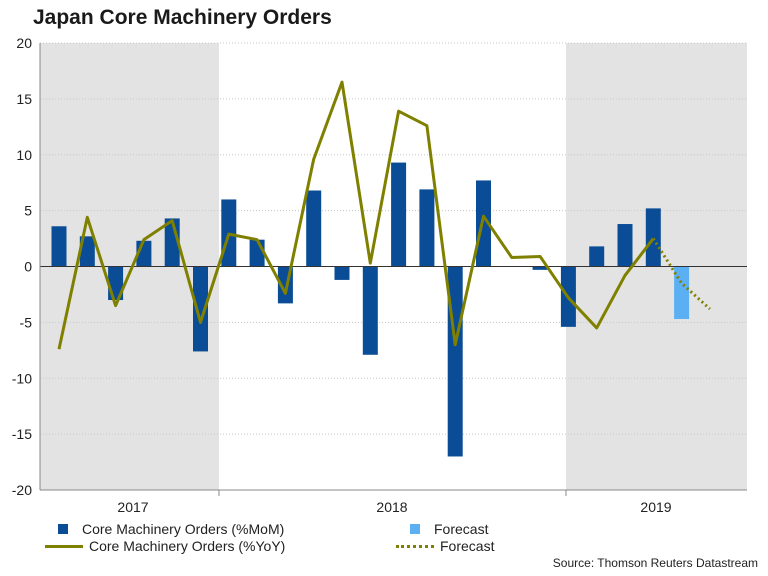 Image resolution: width=768 pixels, height=576 pixels. What do you see at coordinates (22, 378) in the screenshot?
I see `y-tick-label: -10` at bounding box center [22, 378].